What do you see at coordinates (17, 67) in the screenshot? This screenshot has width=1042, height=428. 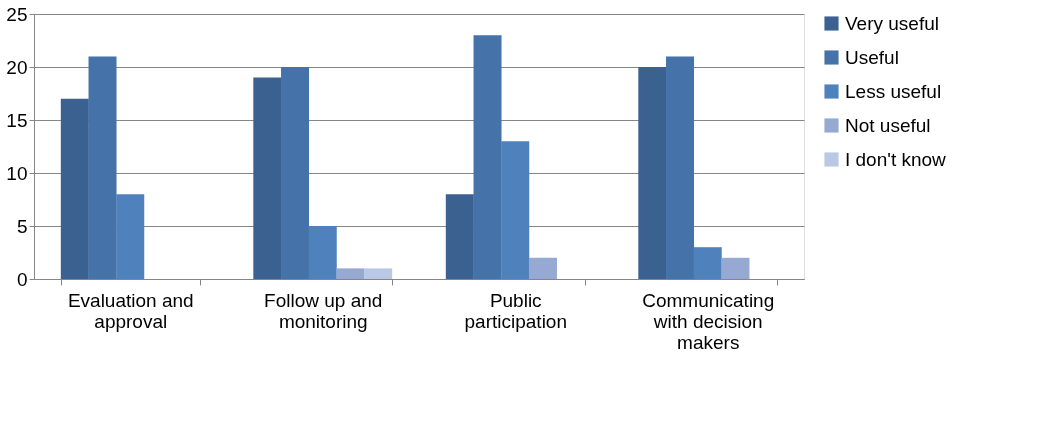 I see `y-tick-label: 20` at bounding box center [17, 67].